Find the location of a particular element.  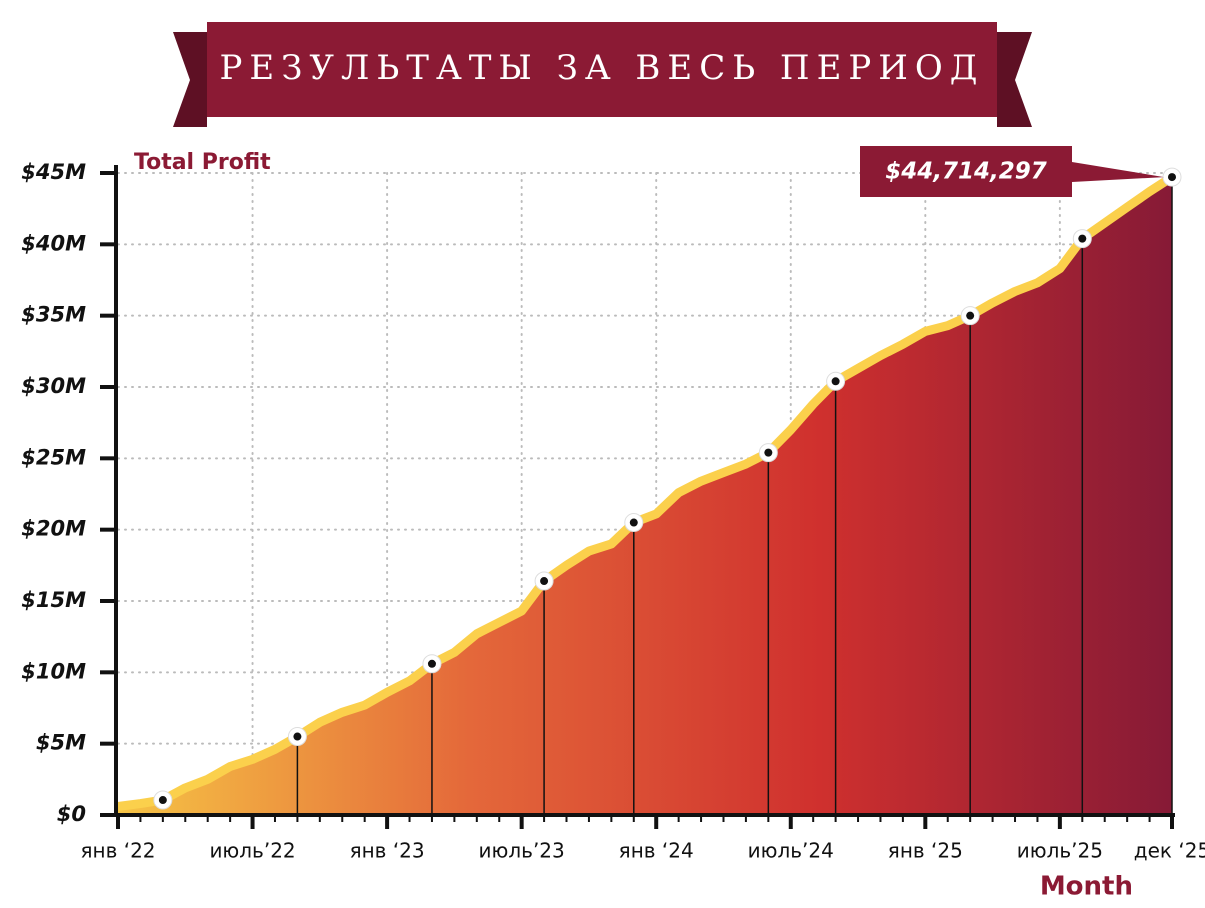

x-axis-label: Month is located at coordinates (1086, 887).